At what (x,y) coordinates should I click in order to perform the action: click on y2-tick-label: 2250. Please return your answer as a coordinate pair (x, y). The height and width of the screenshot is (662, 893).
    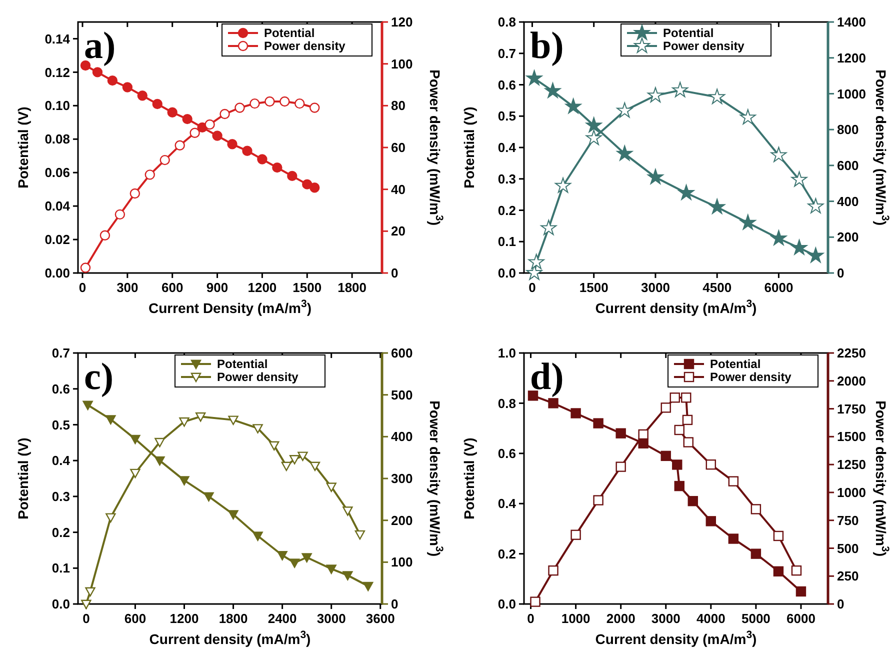
    Looking at the image, I should click on (851, 353).